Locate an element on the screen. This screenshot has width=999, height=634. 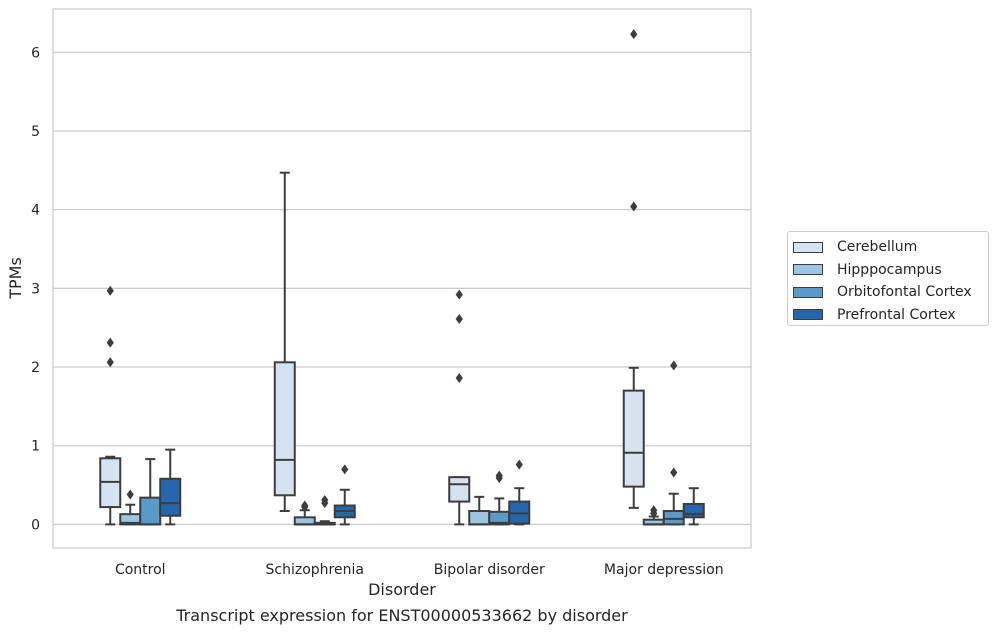
x-tick-label: Major depression is located at coordinates (664, 570).